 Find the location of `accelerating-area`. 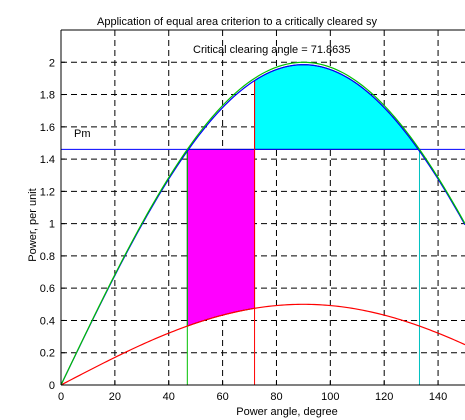

accelerating-area is located at coordinates (221, 237).